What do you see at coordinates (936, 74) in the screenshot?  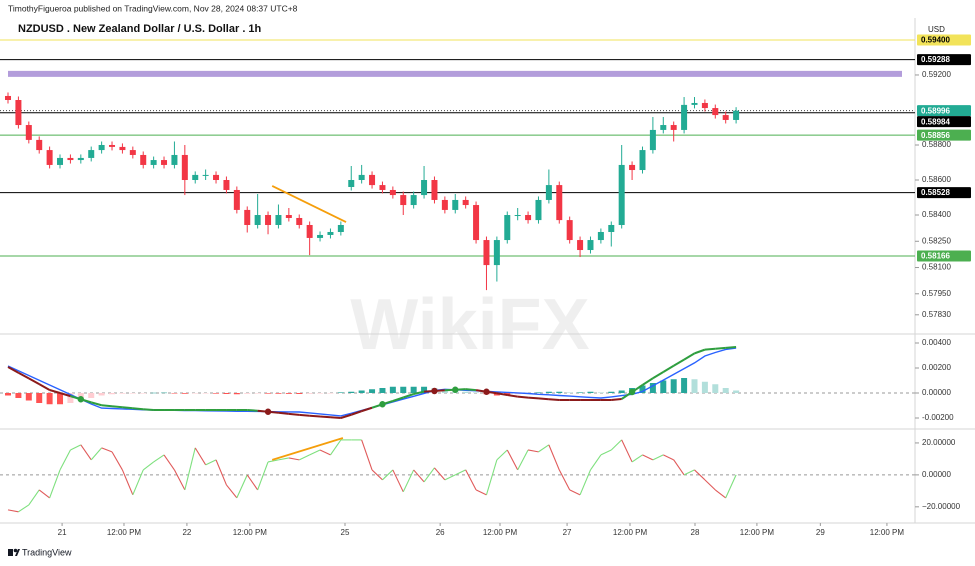 I see `y-tick-label: 0.59200` at bounding box center [936, 74].